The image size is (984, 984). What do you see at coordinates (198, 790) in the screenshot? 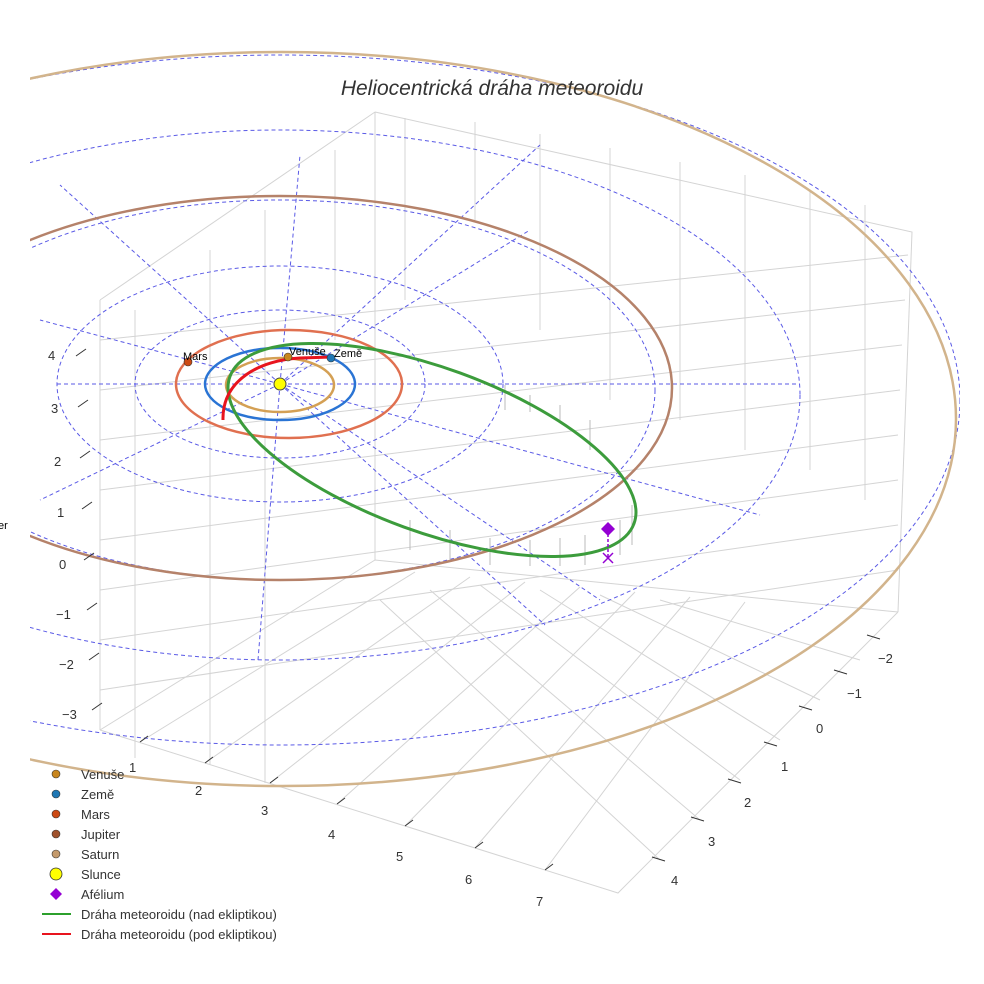
I see `x-tick: 2` at bounding box center [198, 790].